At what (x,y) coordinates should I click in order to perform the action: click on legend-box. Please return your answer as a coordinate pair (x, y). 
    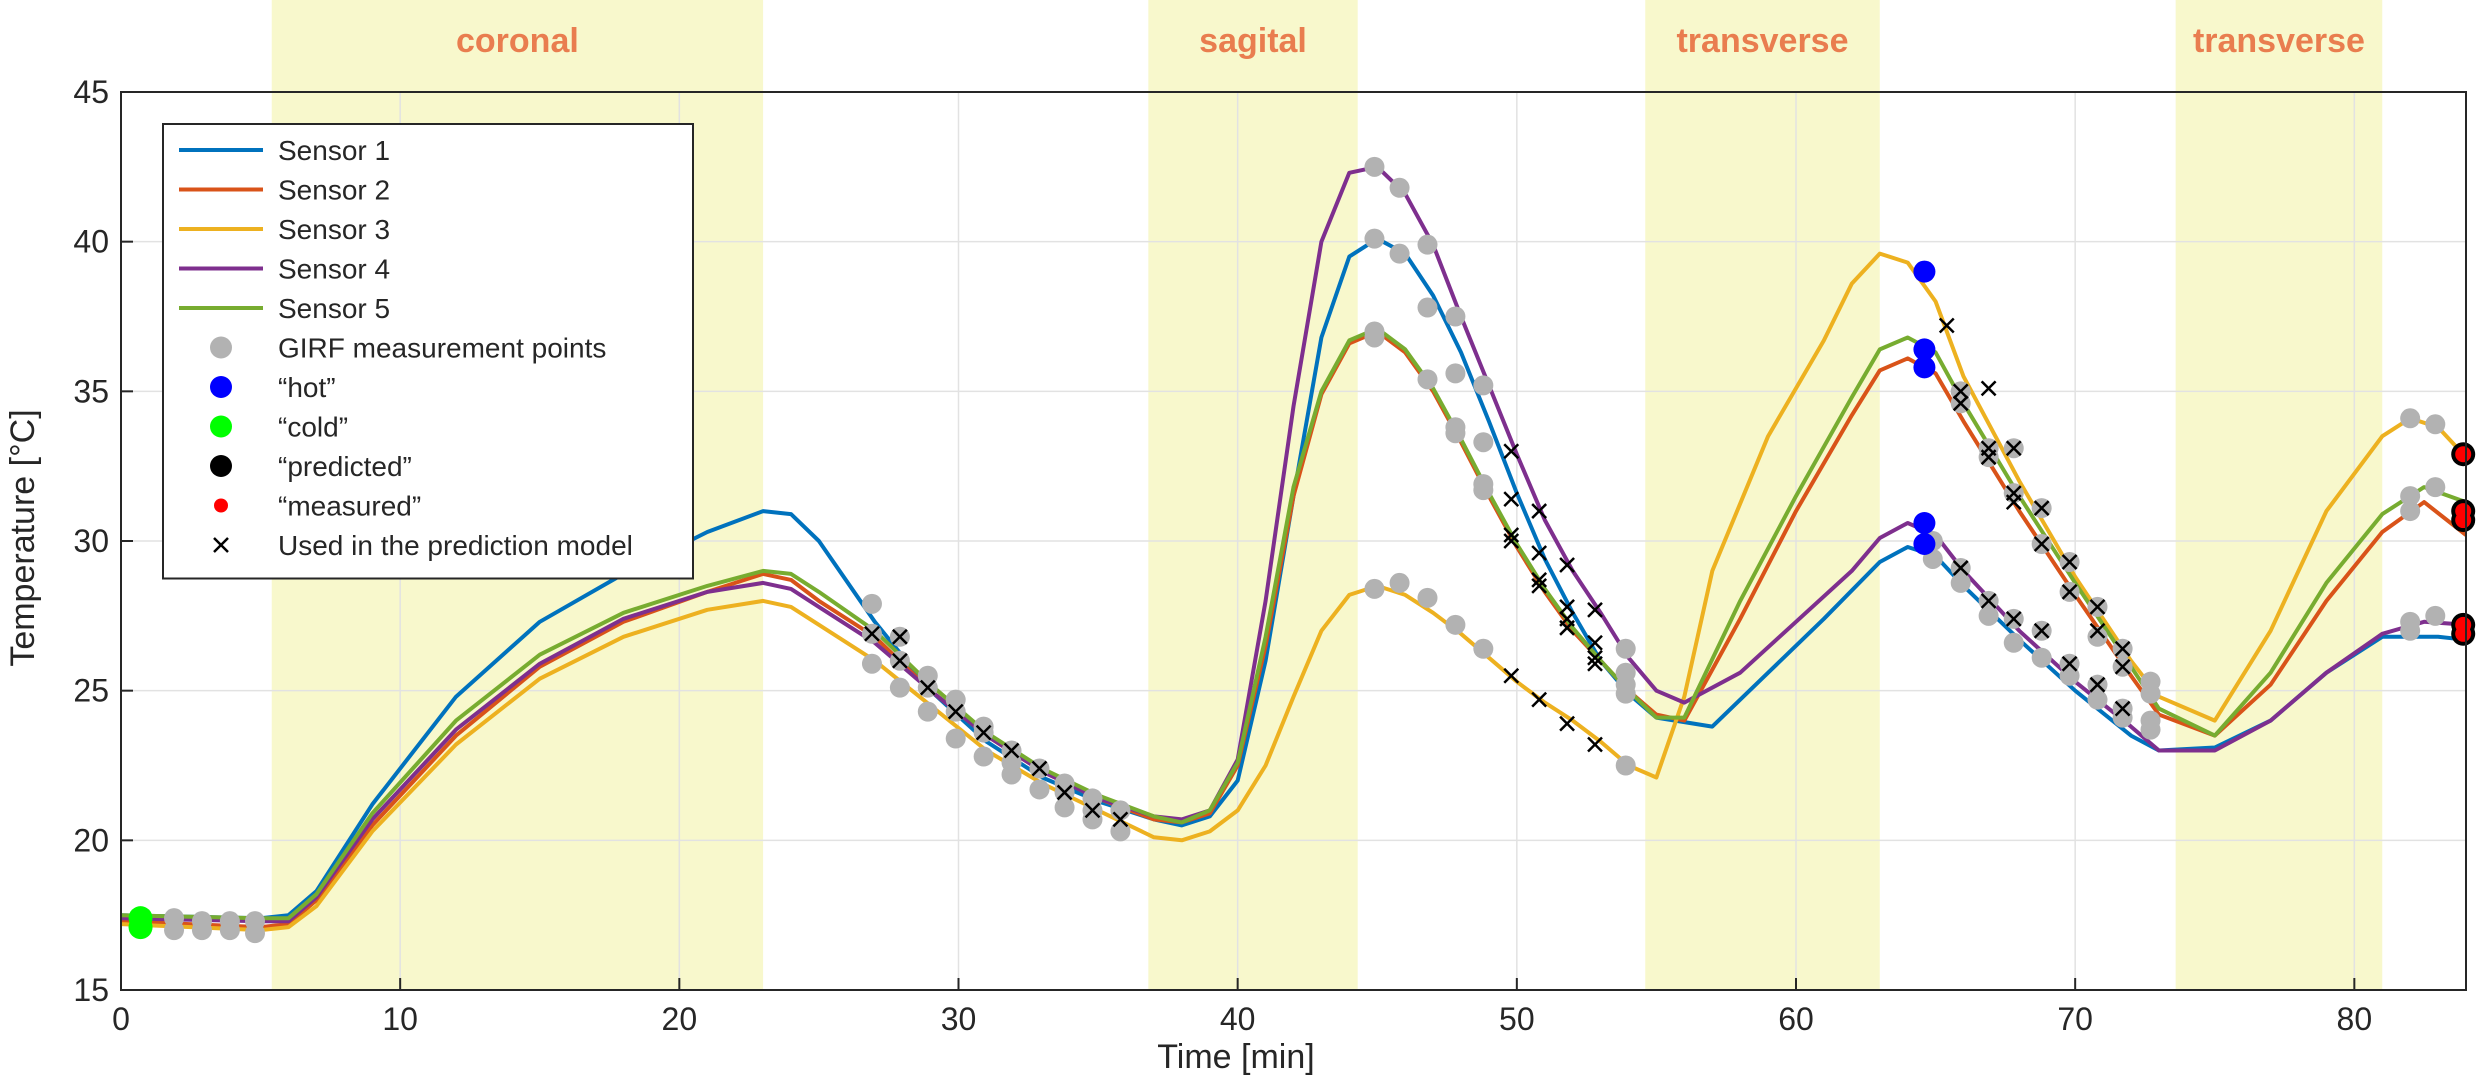
    Looking at the image, I should click on (428, 351).